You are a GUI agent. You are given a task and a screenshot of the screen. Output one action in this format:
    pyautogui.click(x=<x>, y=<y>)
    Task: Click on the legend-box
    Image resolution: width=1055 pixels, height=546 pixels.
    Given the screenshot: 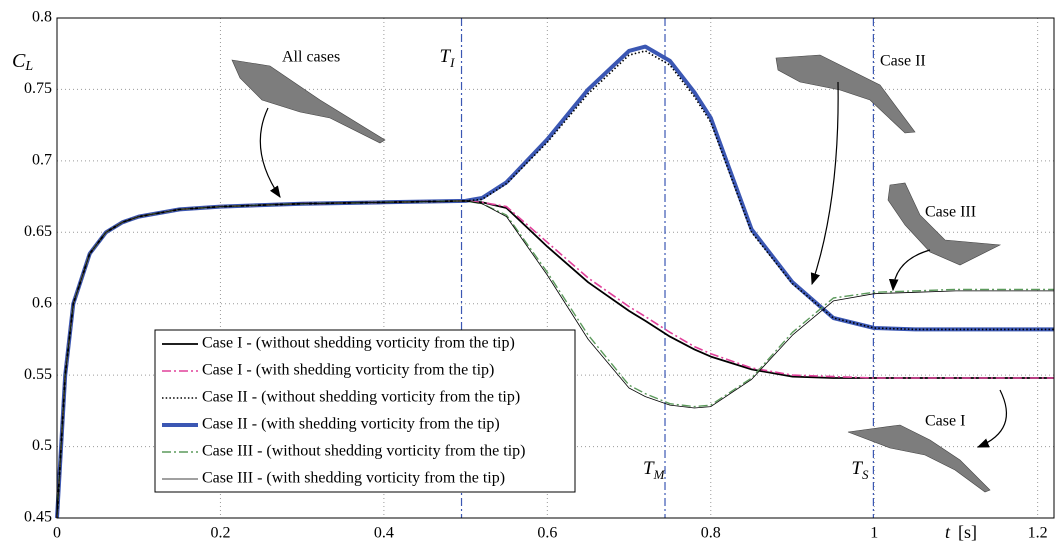 What is the action you would take?
    pyautogui.click(x=365, y=411)
    